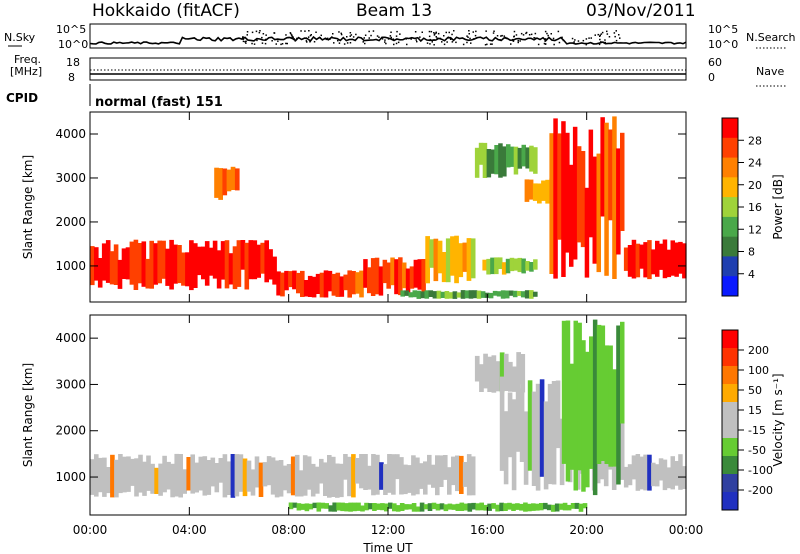 Image resolution: width=800 pixels, height=554 pixels. I want to click on velocity-colorbar-swatch, so click(730, 357).